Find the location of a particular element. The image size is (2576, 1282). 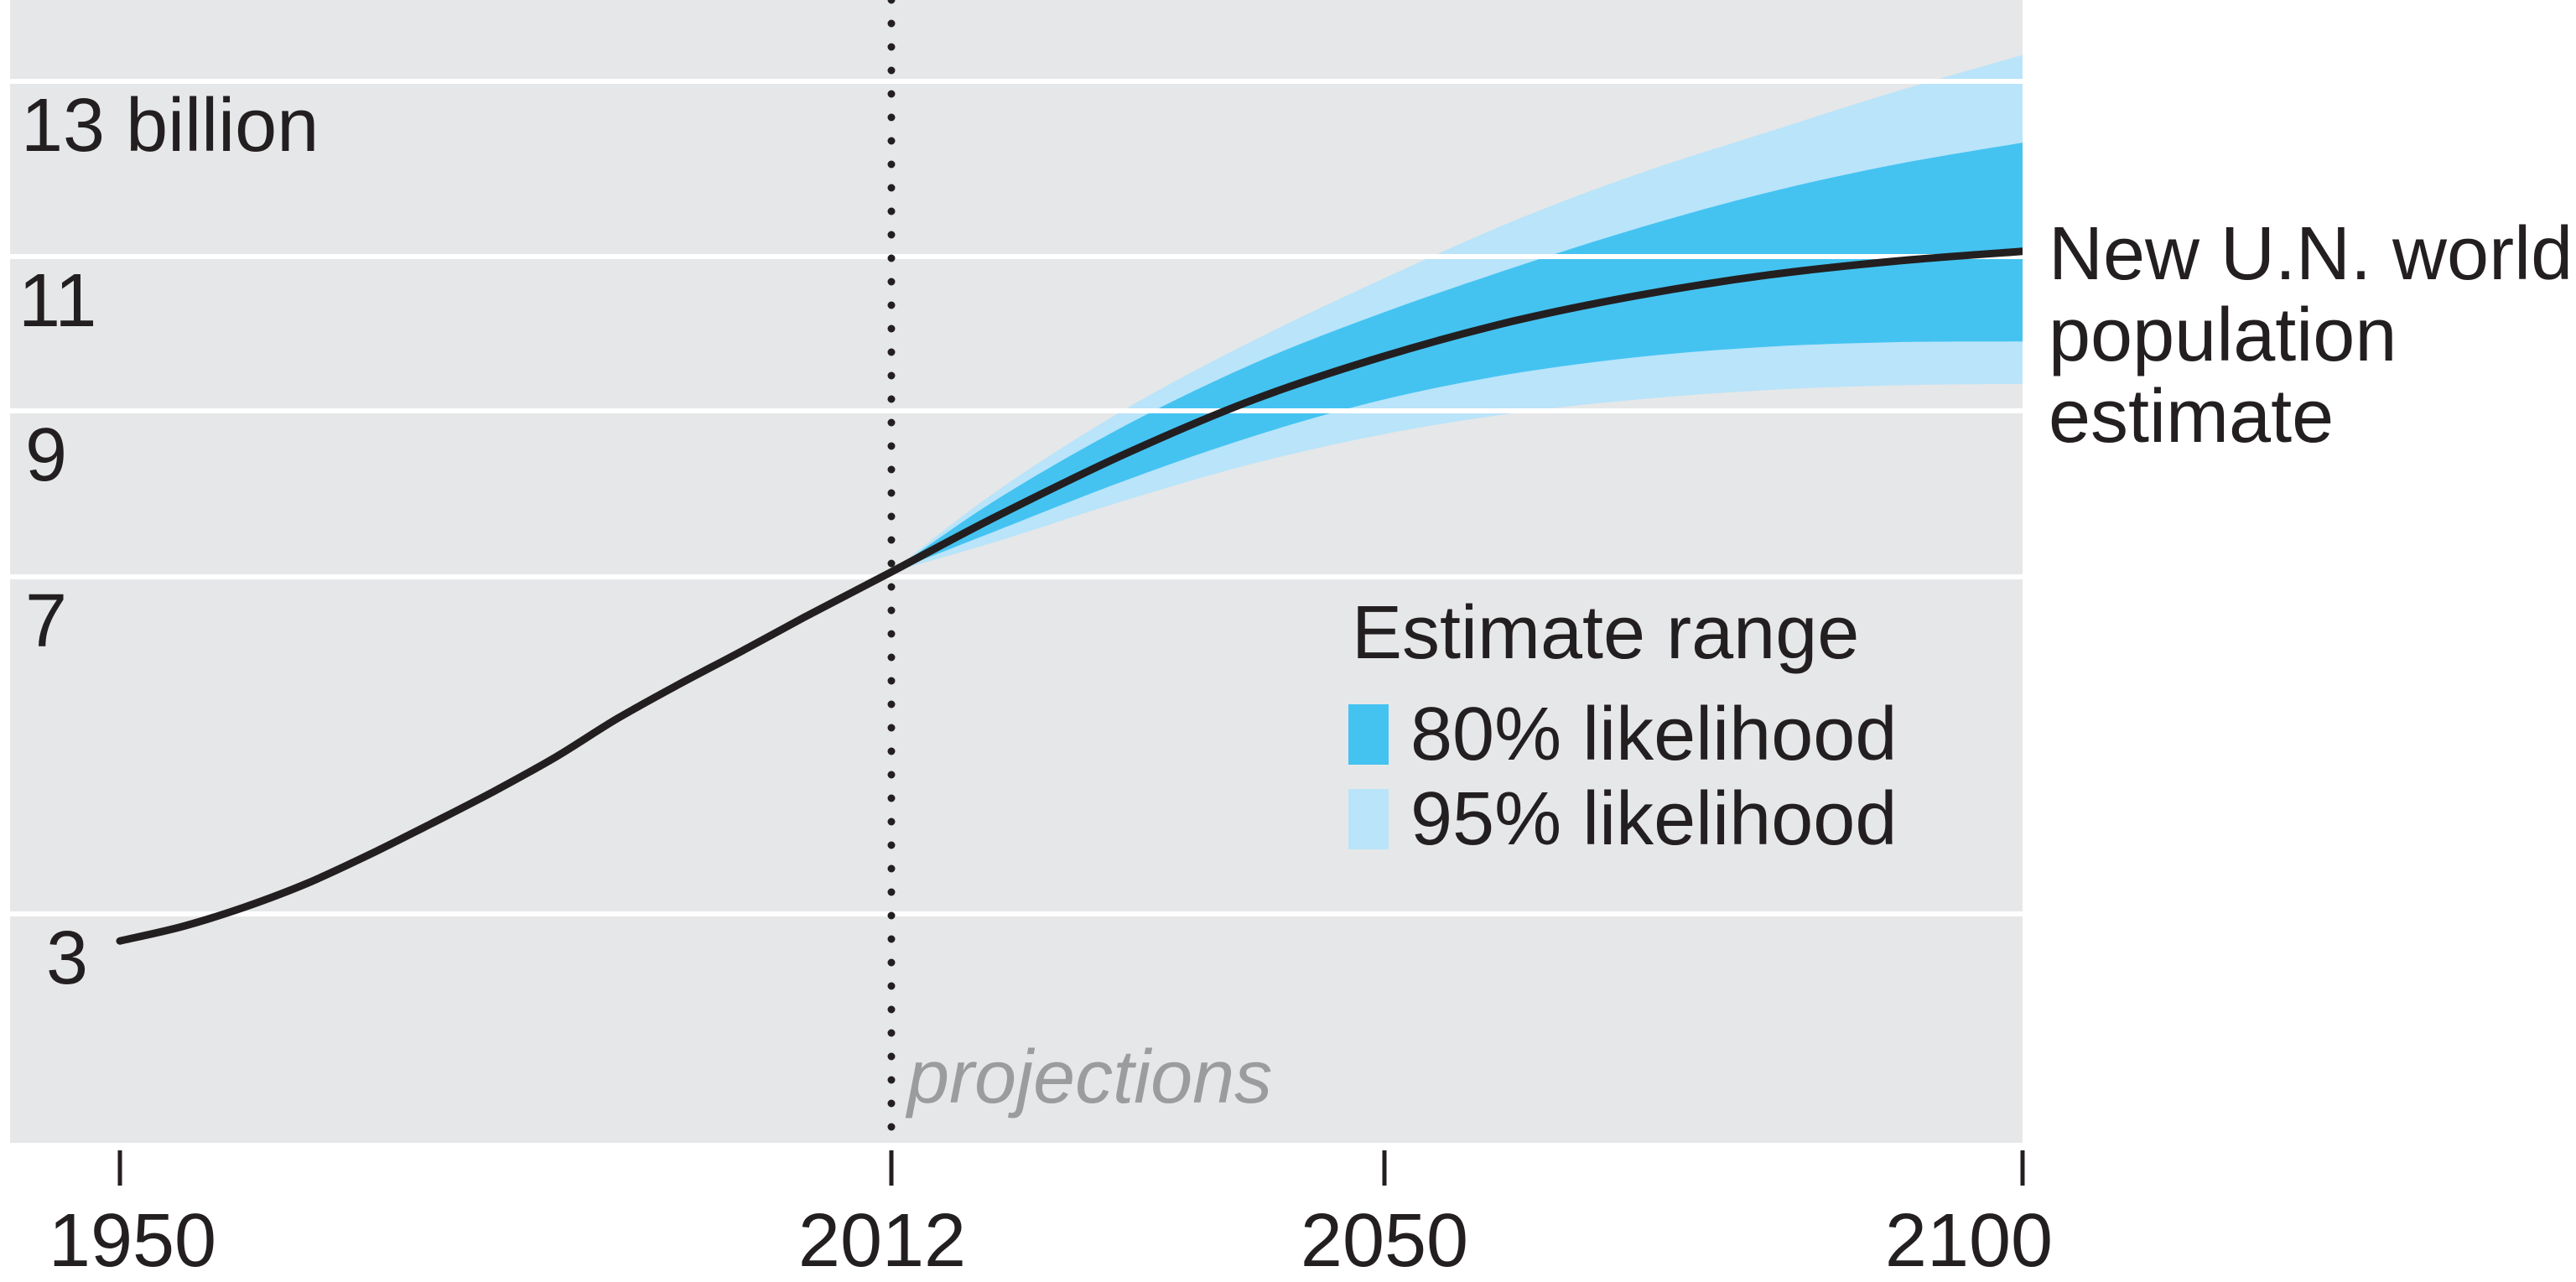

y-axis-label-3: 3 is located at coordinates (67, 958).